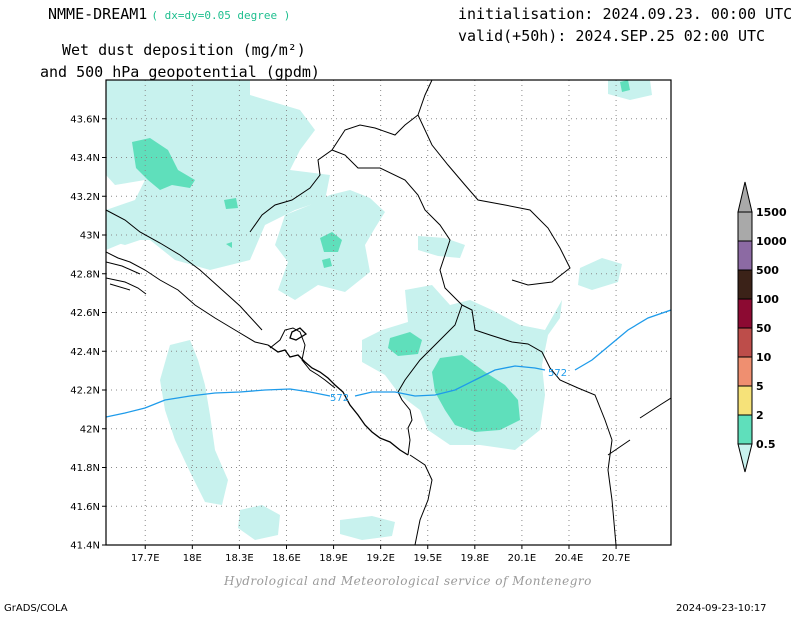 The height and width of the screenshot is (618, 800). I want to click on colorbar-label: 2, so click(760, 415).